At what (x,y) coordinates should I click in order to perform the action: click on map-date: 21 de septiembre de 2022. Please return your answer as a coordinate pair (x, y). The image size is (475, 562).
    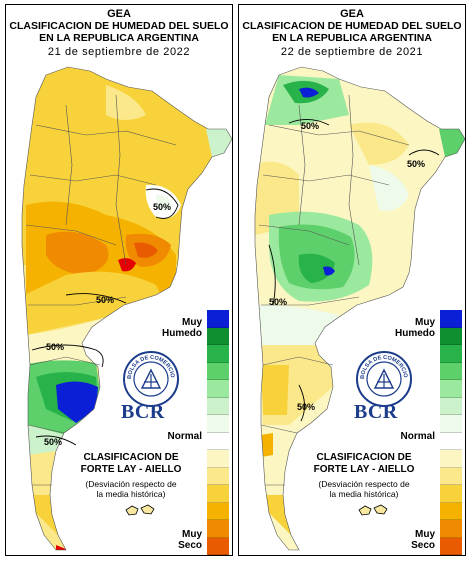
    Looking at the image, I should click on (119, 52).